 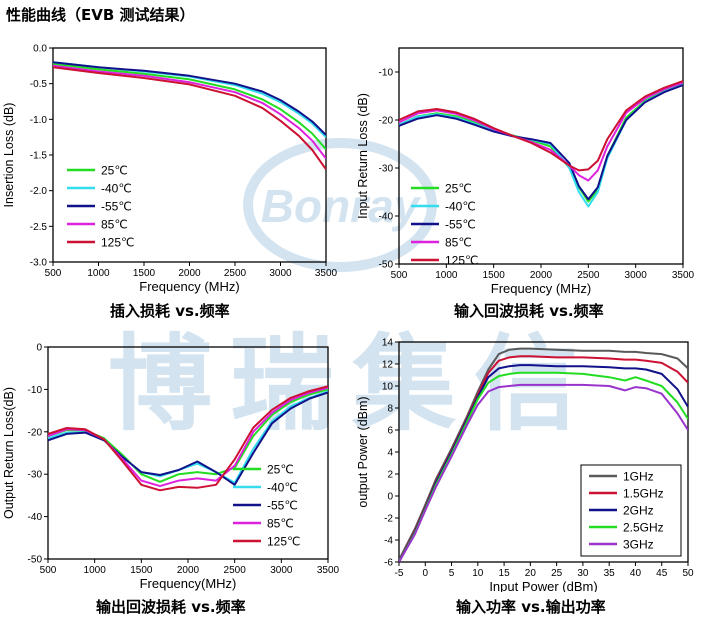 What do you see at coordinates (390, 409) in the screenshot?
I see `y-tick-label: 8` at bounding box center [390, 409].